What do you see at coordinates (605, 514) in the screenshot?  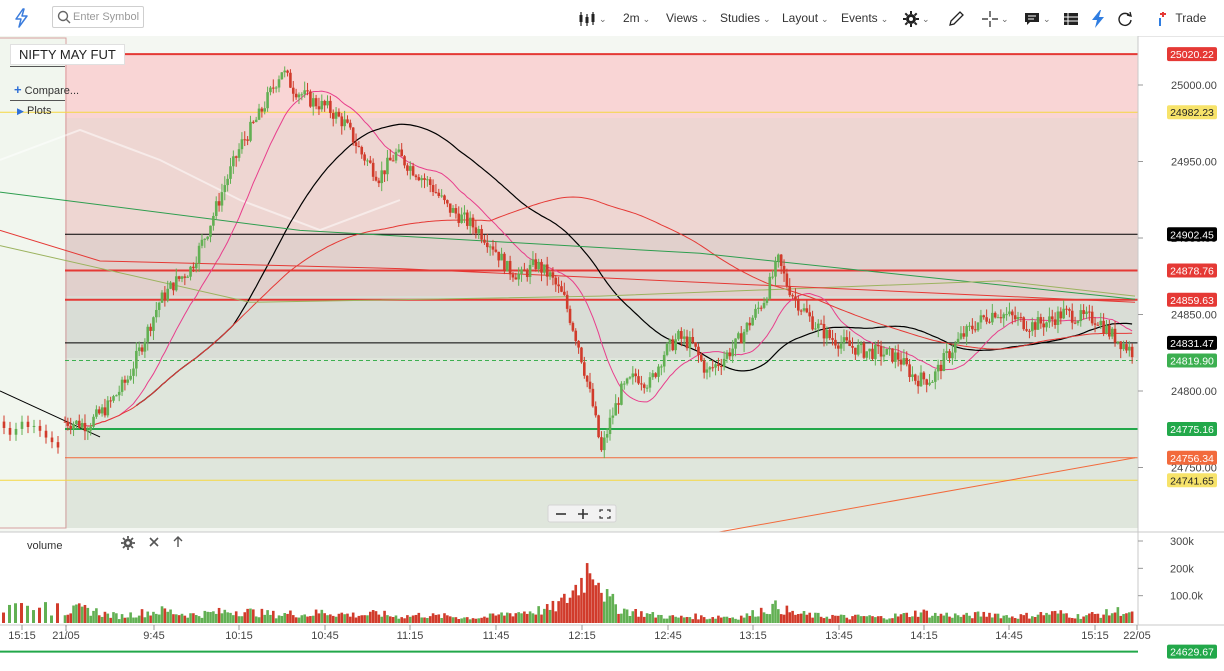 I see `fullscreen-icon` at bounding box center [605, 514].